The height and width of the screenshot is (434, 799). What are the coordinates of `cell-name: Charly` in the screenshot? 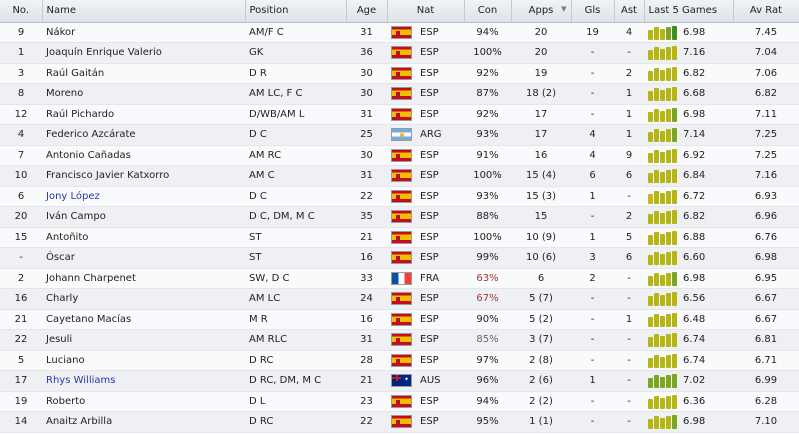 It's located at (143, 299).